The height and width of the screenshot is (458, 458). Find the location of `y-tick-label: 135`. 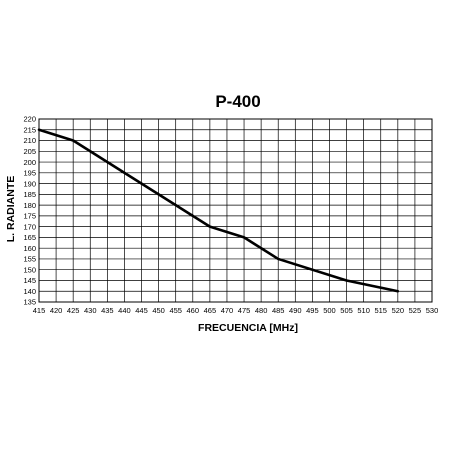

y-tick-label: 135 is located at coordinates (29, 302).